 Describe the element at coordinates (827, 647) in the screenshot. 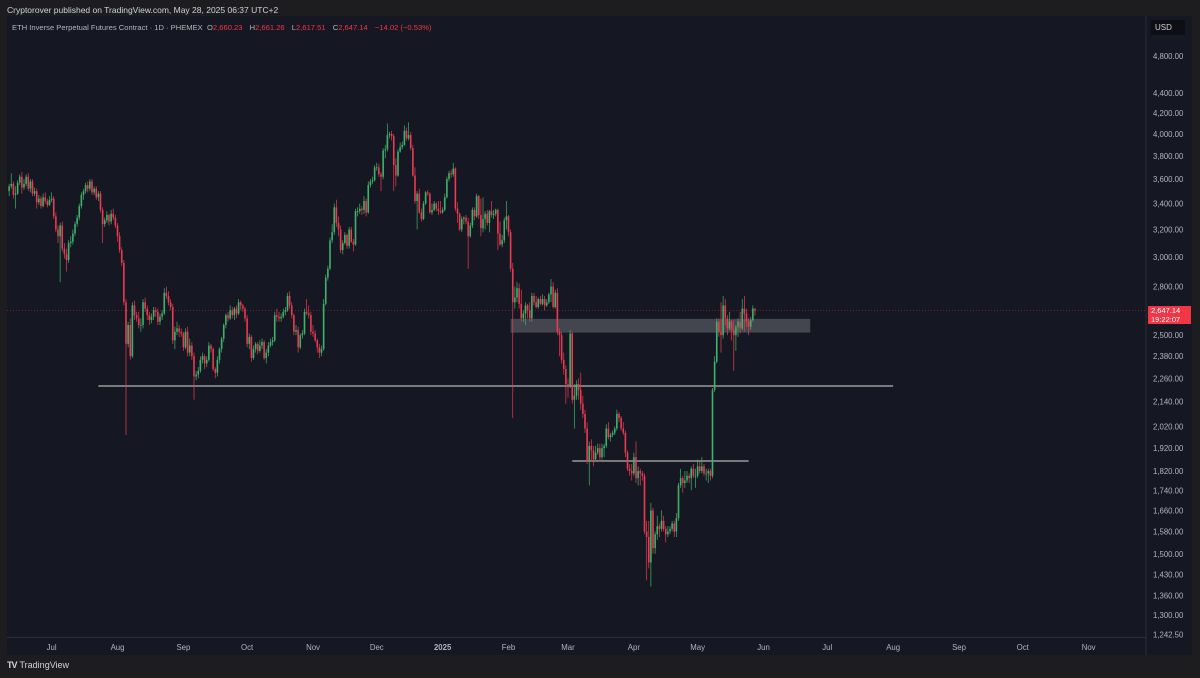

I see `time-tick-label: Jul` at that location.